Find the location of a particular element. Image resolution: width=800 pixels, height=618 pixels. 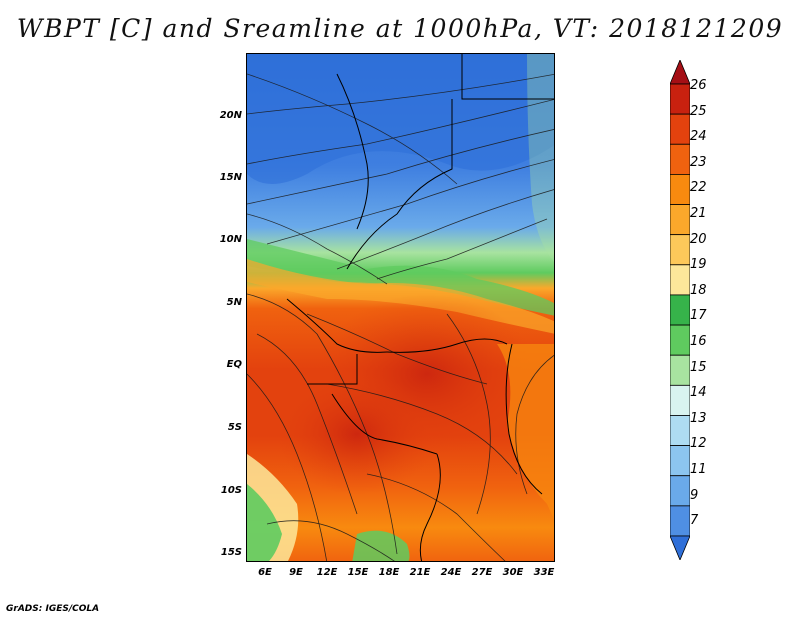

lat-label: 10N is located at coordinates (230, 239).